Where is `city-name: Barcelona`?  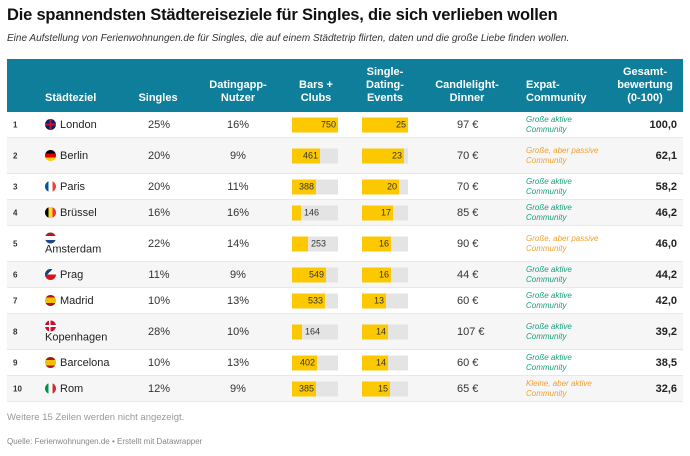 city-name: Barcelona is located at coordinates (85, 362).